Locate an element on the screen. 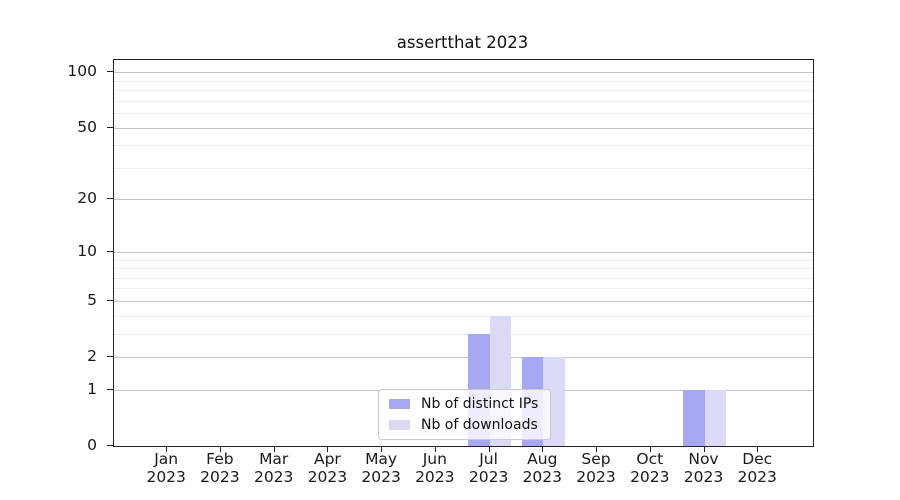 The image size is (900, 500). legend-label-downloads: Nb of downloads is located at coordinates (479, 425).